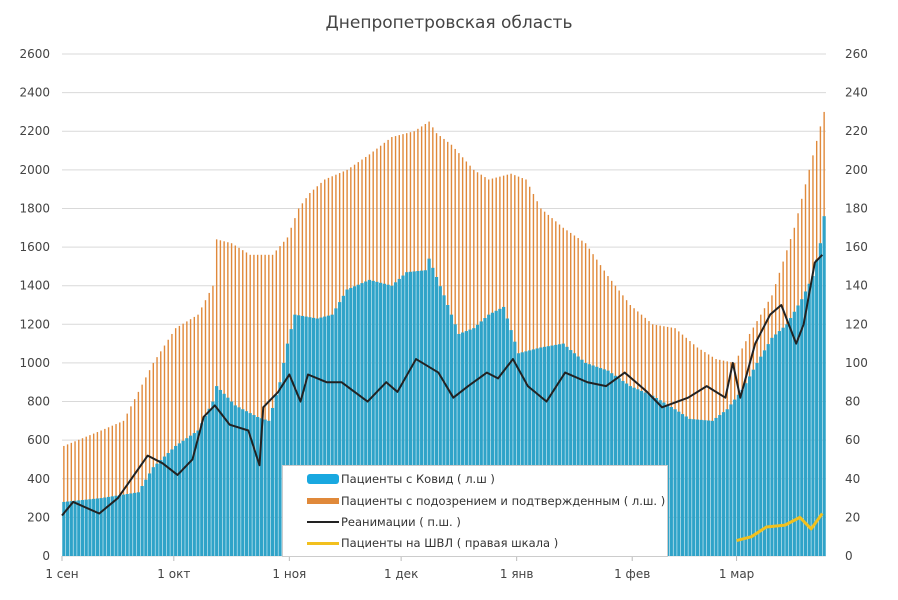 Image resolution: width=898 pixels, height=600 pixels. Describe the element at coordinates (856, 363) in the screenshot. I see `y-right-tick-label: 100` at that location.